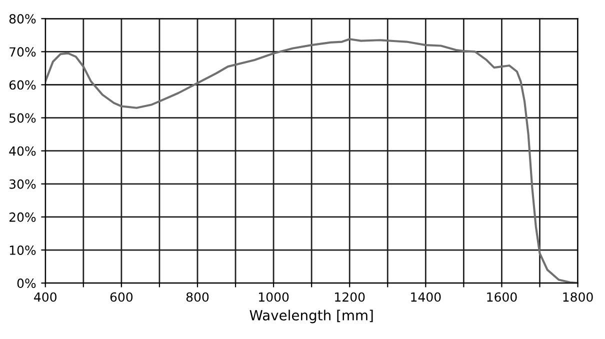 The height and width of the screenshot is (339, 605). What do you see at coordinates (426, 297) in the screenshot?
I see `x-tick-label: 1400` at bounding box center [426, 297].